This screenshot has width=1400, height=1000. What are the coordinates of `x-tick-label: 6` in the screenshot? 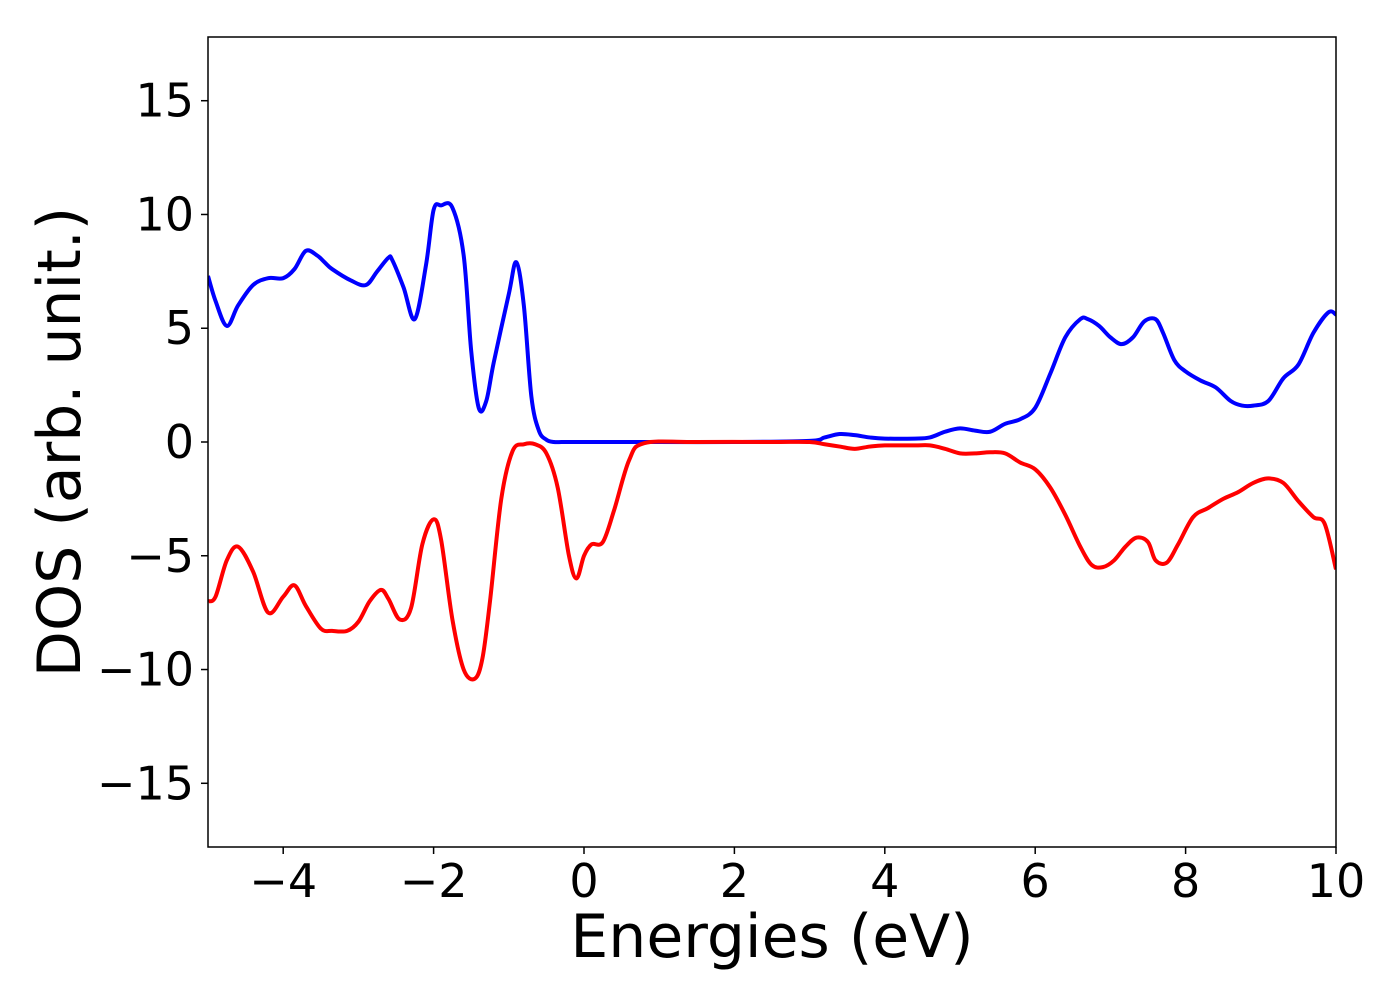 It's located at (1035, 881).